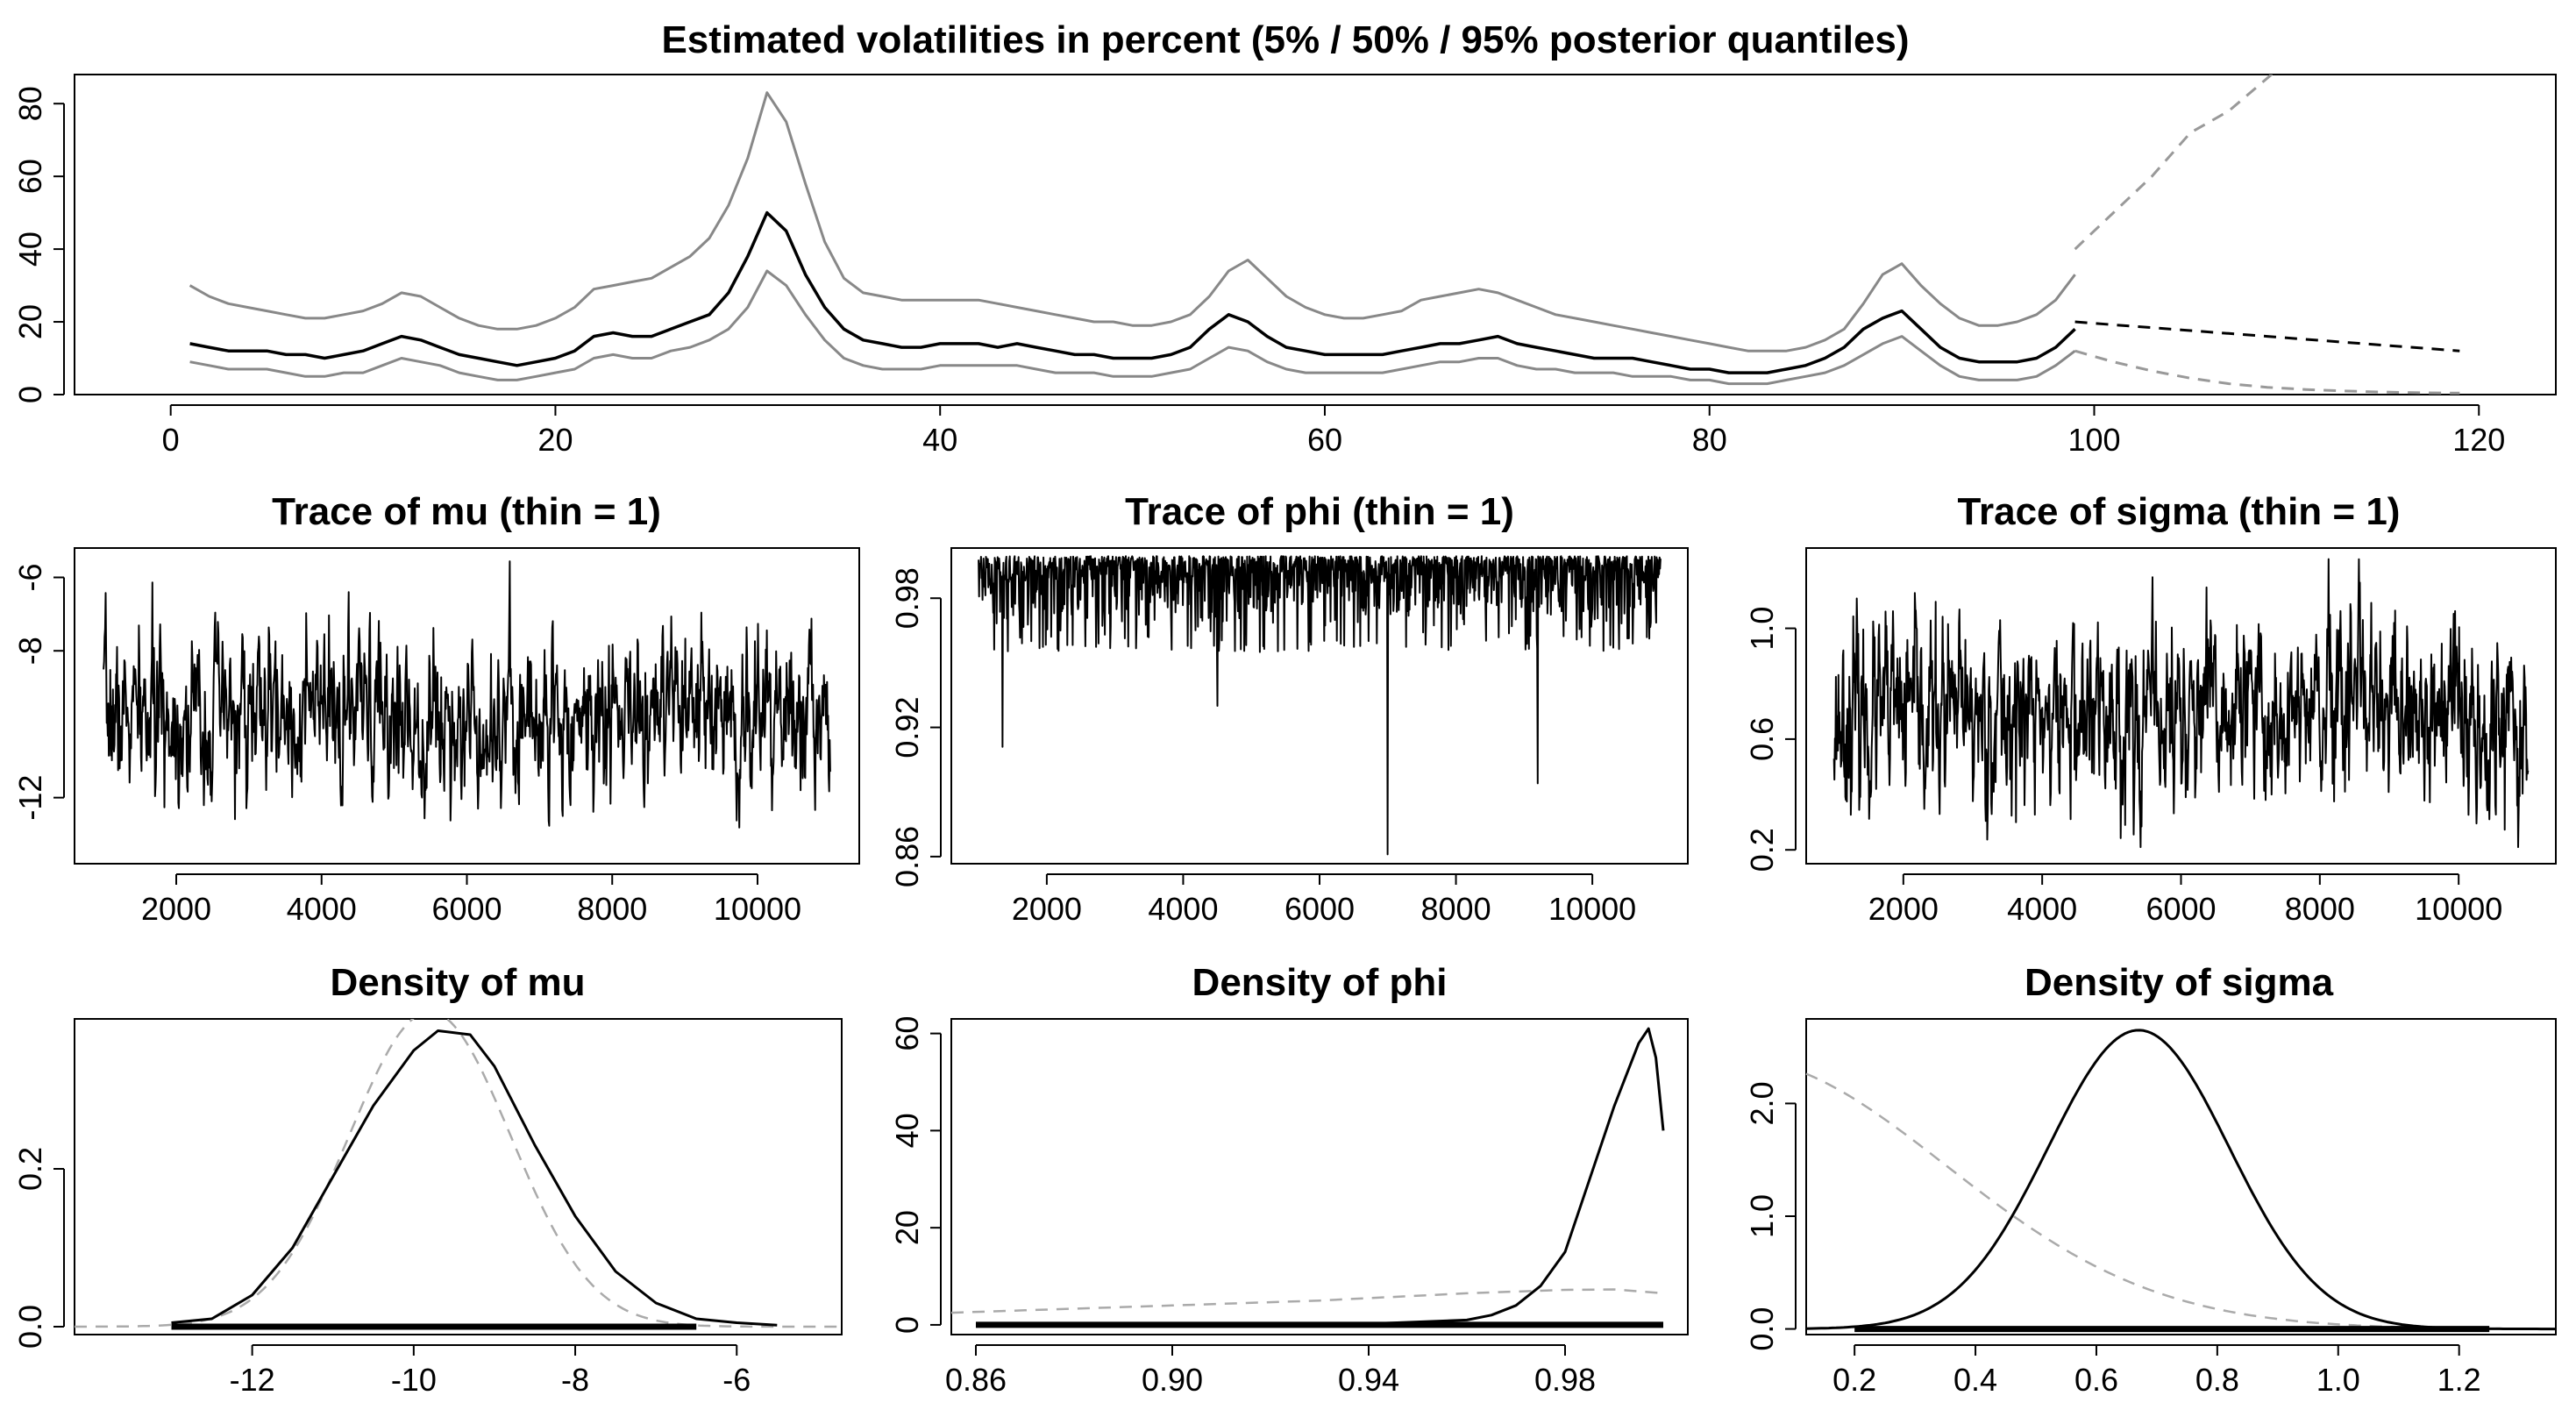  I want to click on trace-sigma-x-tick-label: 6000, so click(2180, 909).